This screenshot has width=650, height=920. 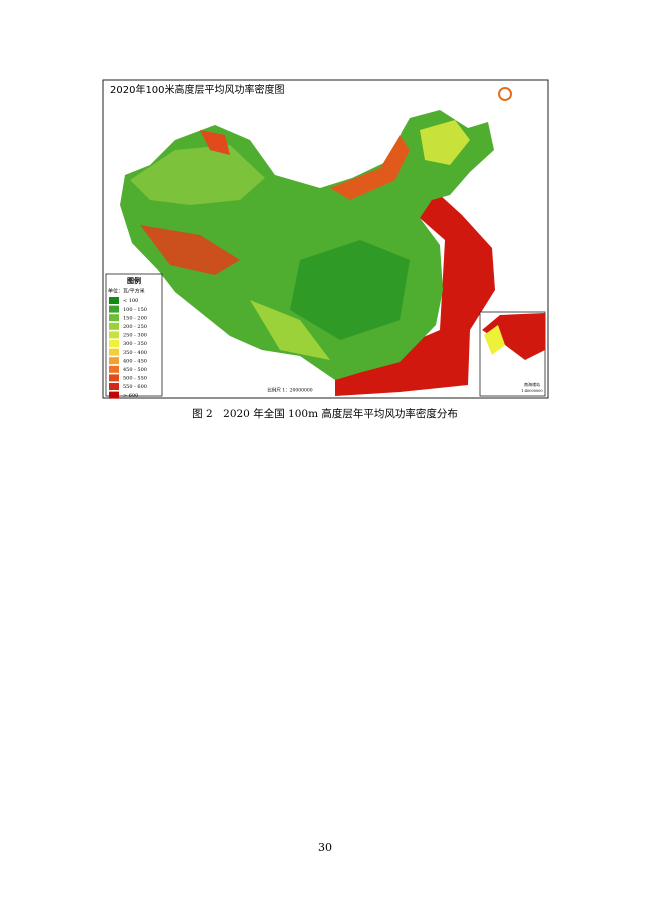 I want to click on legend-label: > 600, so click(x=130, y=396).